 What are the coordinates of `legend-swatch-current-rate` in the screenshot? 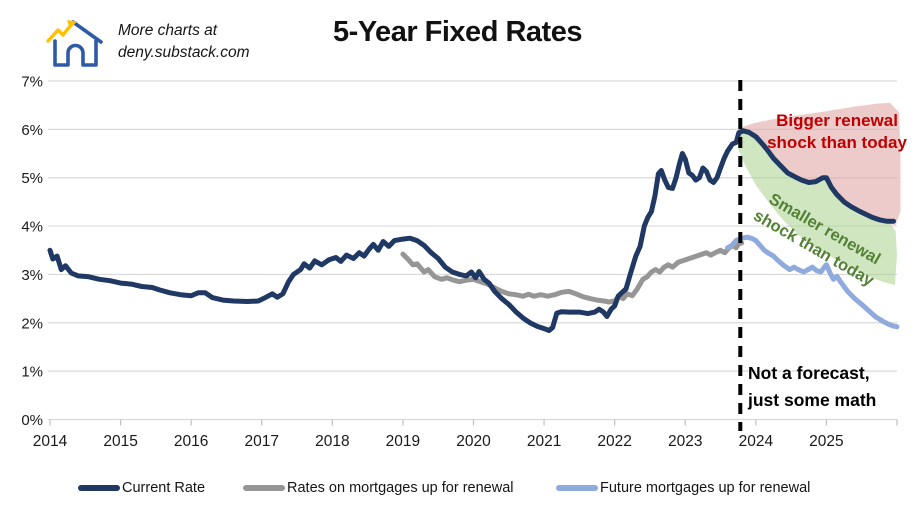 It's located at (99, 488).